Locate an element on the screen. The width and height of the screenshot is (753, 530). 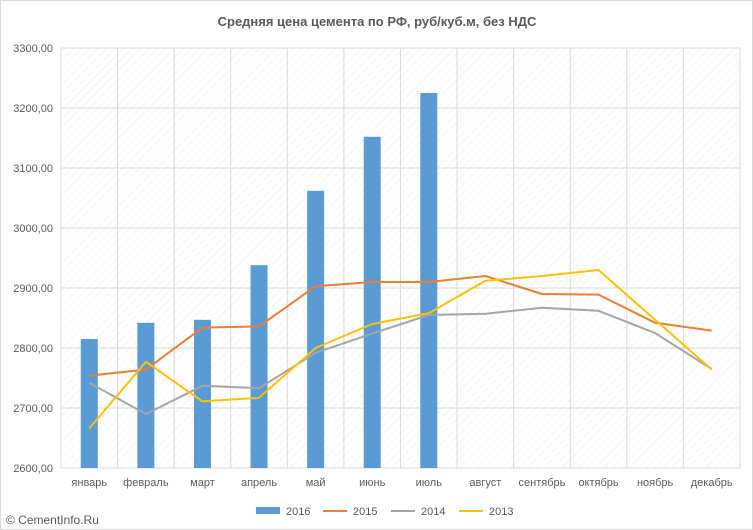
x-tick-label: март is located at coordinates (202, 483).